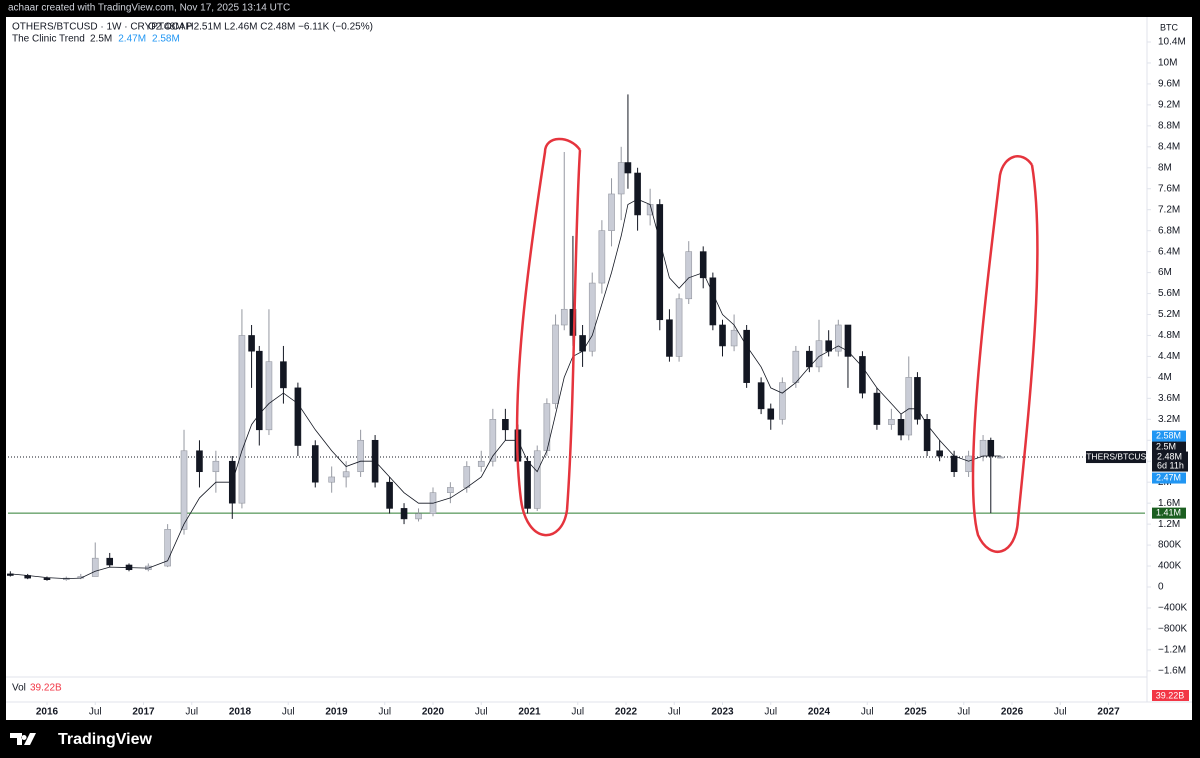 The height and width of the screenshot is (758, 1200). What do you see at coordinates (1169, 398) in the screenshot?
I see `y-tick-label: 3.6M` at bounding box center [1169, 398].